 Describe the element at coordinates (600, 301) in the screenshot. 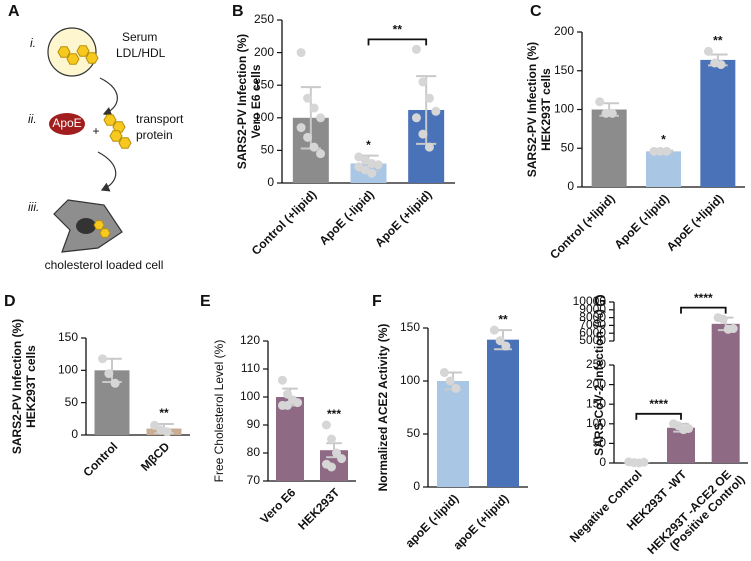

I see `panel-letter: G` at that location.